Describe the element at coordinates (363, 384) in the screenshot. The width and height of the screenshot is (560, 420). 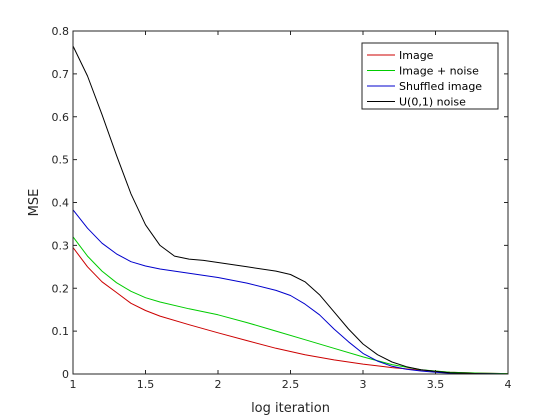
I see `x-tick-label: 3` at that location.